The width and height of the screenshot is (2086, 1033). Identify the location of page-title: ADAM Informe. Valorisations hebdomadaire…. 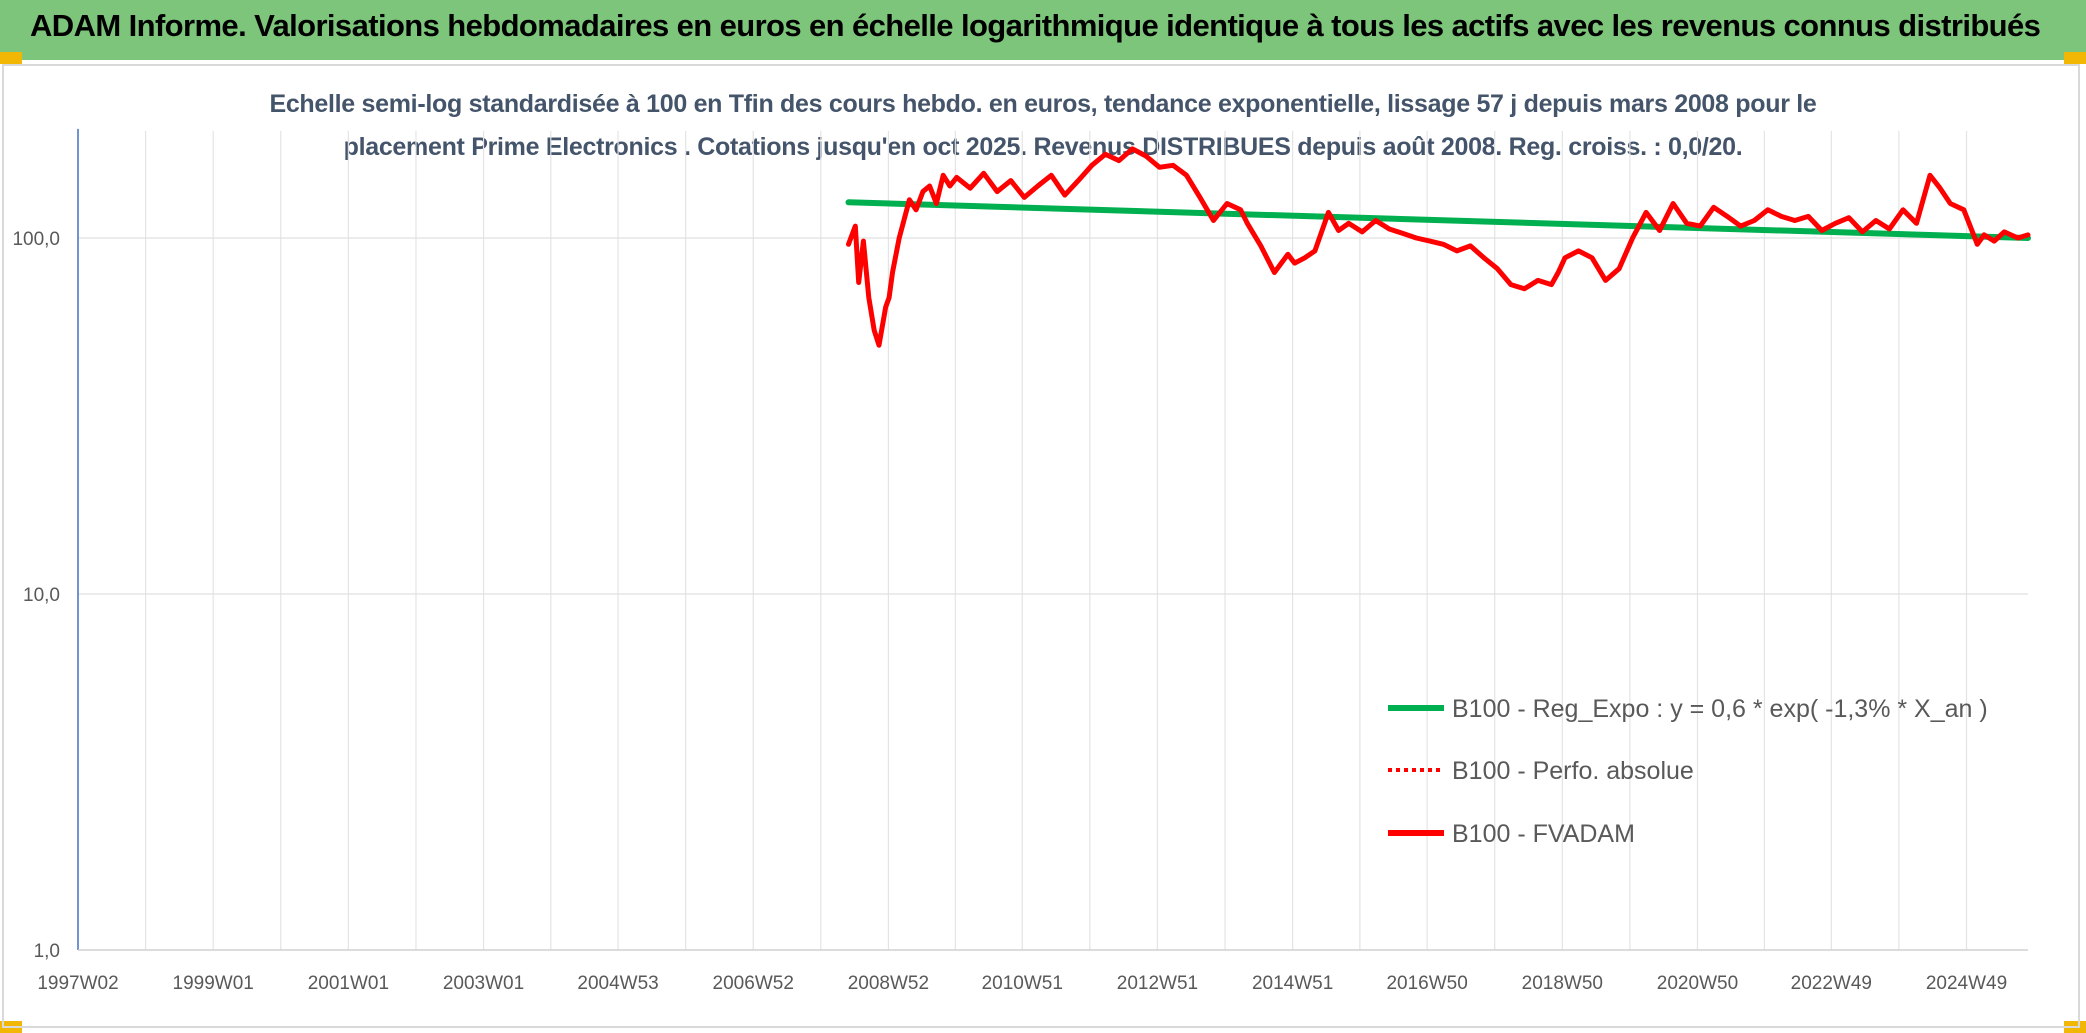
(1035, 25).